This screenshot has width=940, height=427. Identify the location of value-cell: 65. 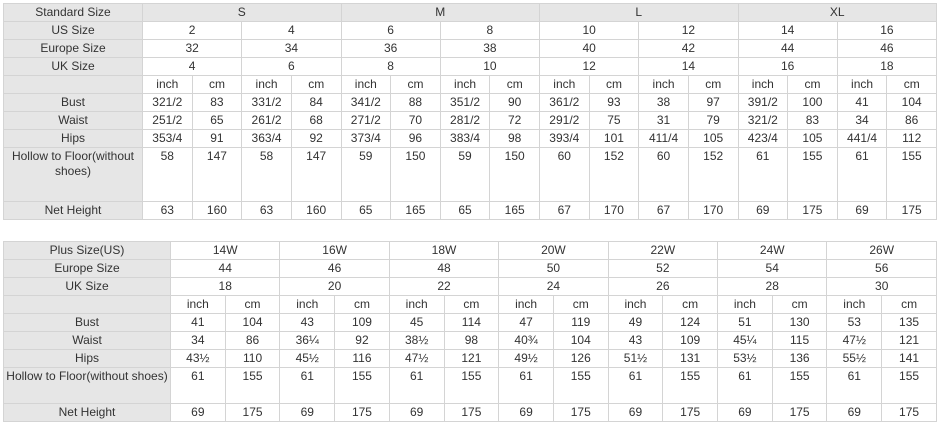
(465, 210).